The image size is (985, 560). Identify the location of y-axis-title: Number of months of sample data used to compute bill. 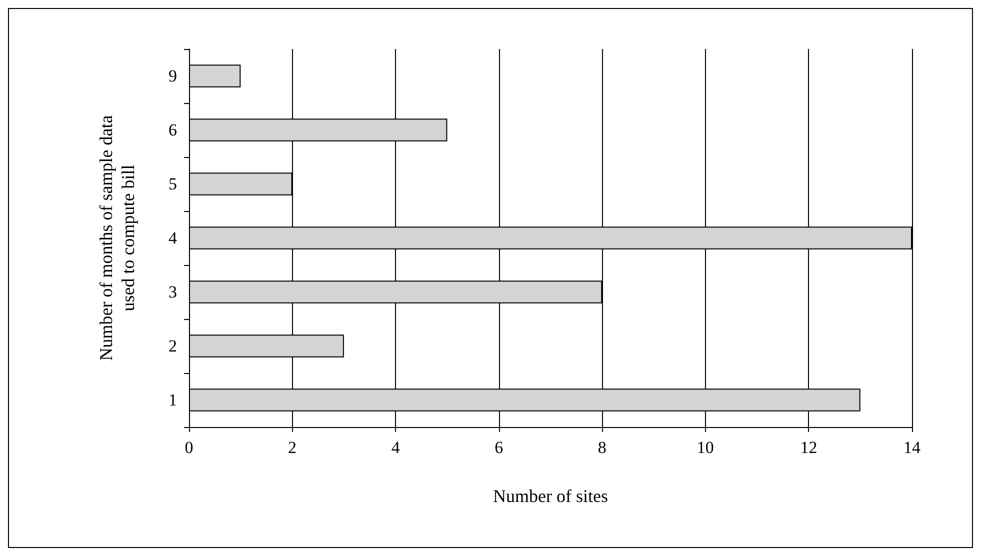
(117, 238).